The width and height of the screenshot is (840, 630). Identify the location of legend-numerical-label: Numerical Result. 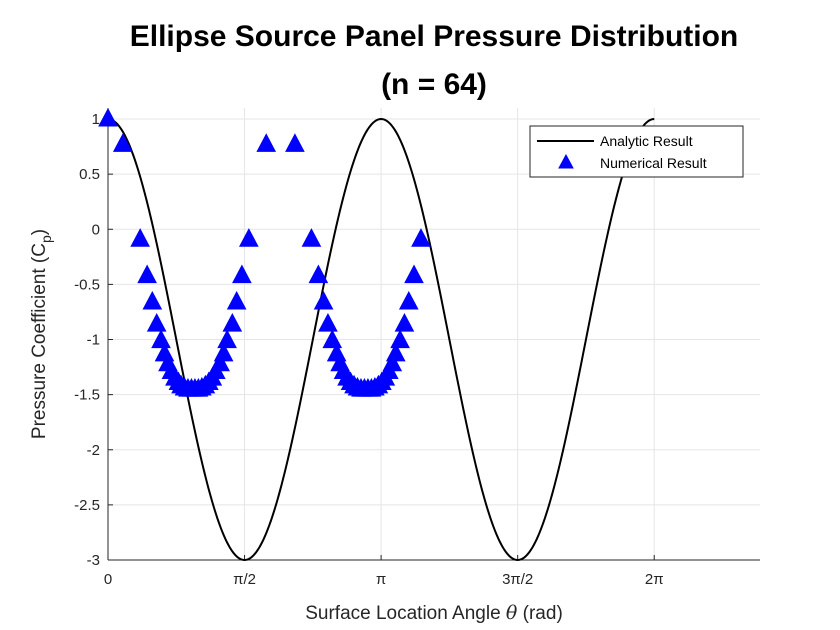
(653, 163).